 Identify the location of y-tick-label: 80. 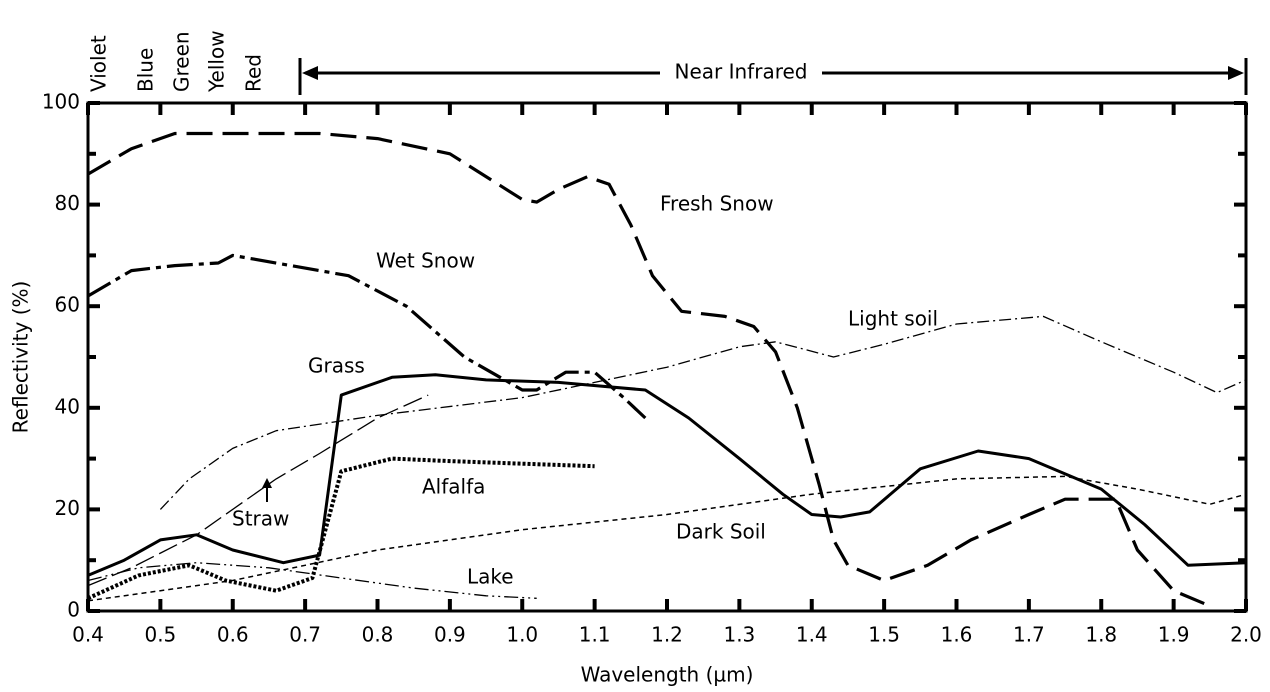
(67, 203).